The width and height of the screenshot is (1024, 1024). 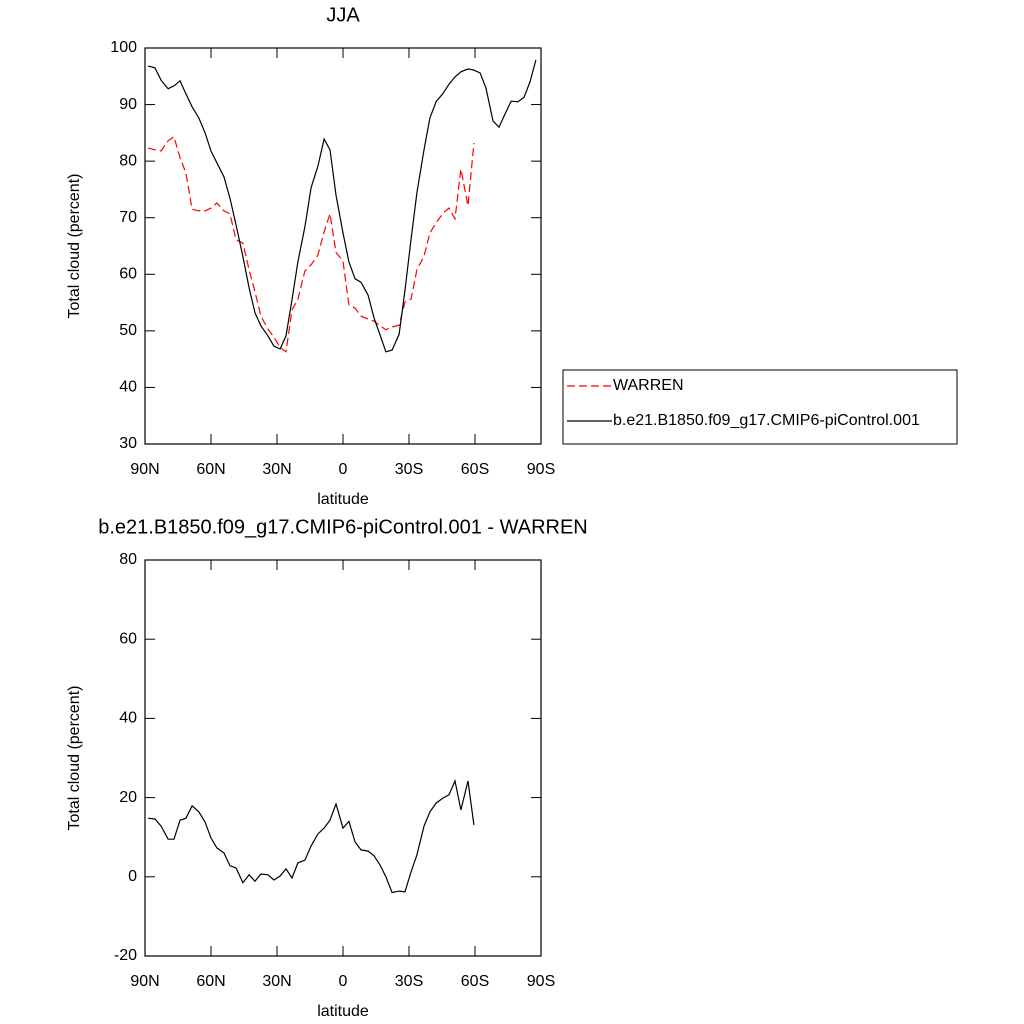 I want to click on y-tick-label: 0, so click(x=132, y=876).